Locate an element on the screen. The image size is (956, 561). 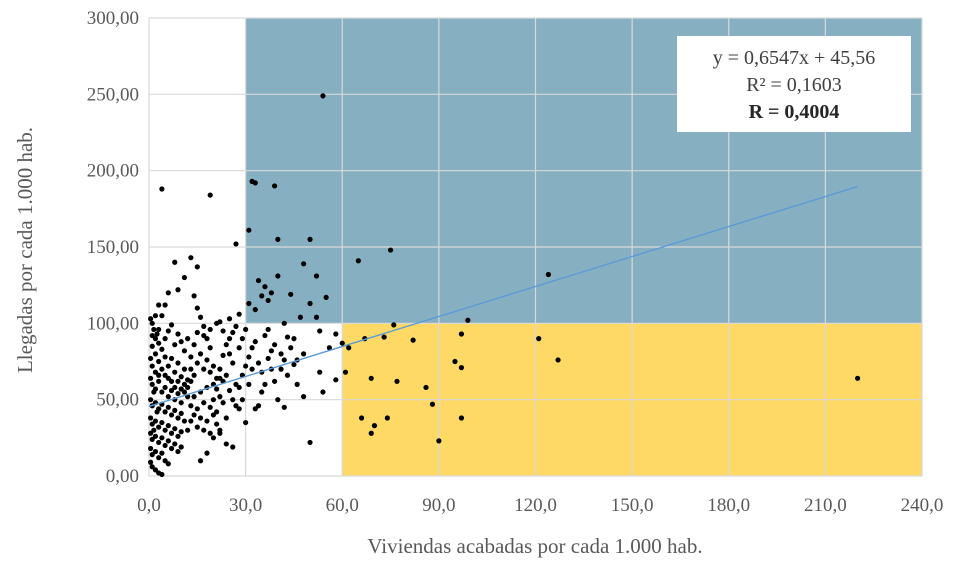
x-tick-label: 90,0 is located at coordinates (438, 505).